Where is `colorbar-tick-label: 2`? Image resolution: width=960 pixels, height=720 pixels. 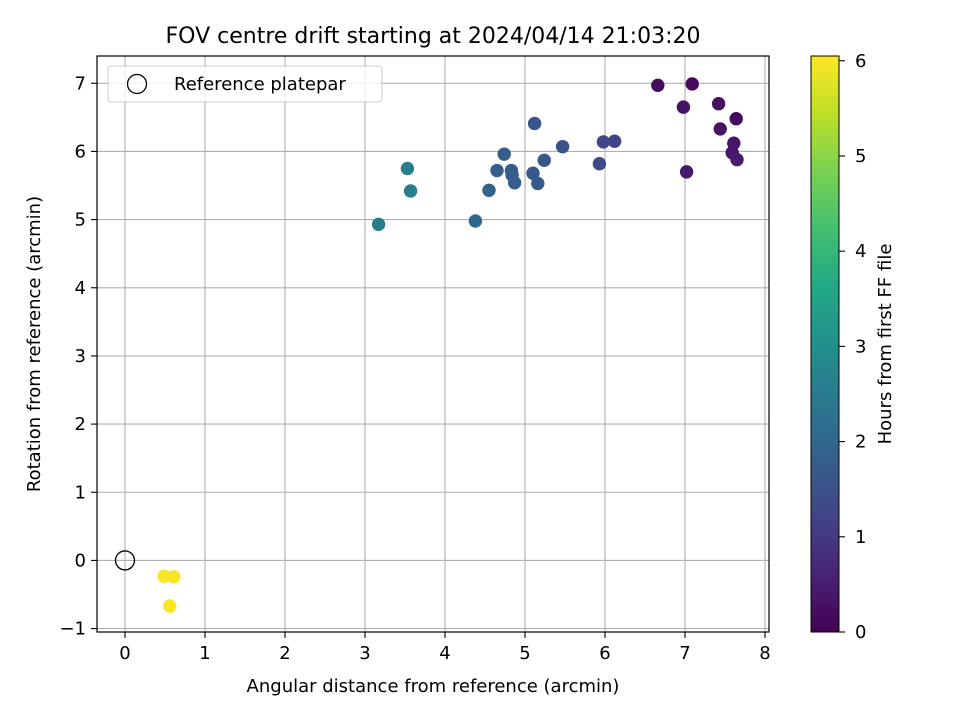
colorbar-tick-label: 2 is located at coordinates (860, 442).